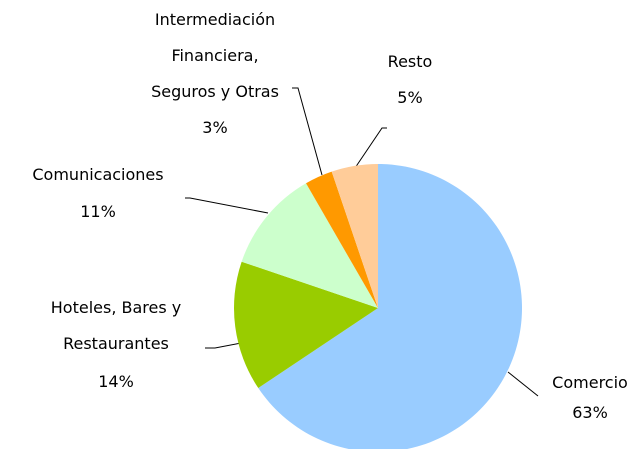 The height and width of the screenshot is (449, 642). What do you see at coordinates (98, 174) in the screenshot?
I see `slice-label: Comunicaciones` at bounding box center [98, 174].